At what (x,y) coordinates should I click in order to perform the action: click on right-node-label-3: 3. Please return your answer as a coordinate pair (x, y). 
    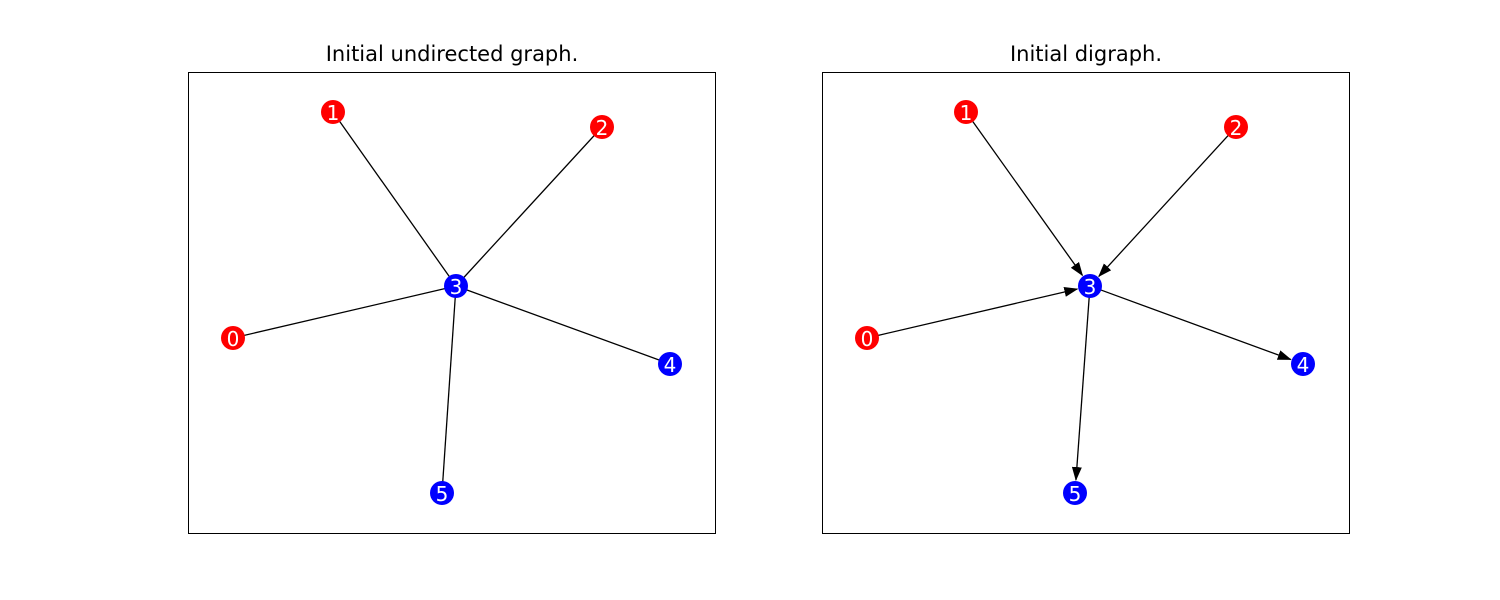
    Looking at the image, I should click on (1090, 287).